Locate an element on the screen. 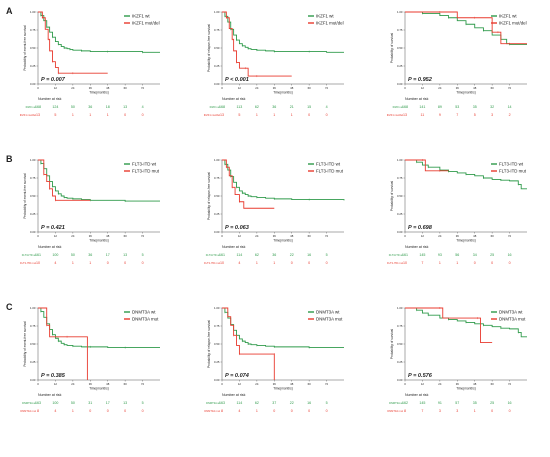 This screenshot has width=550, height=457. series-line-wt is located at coordinates (283, 180).